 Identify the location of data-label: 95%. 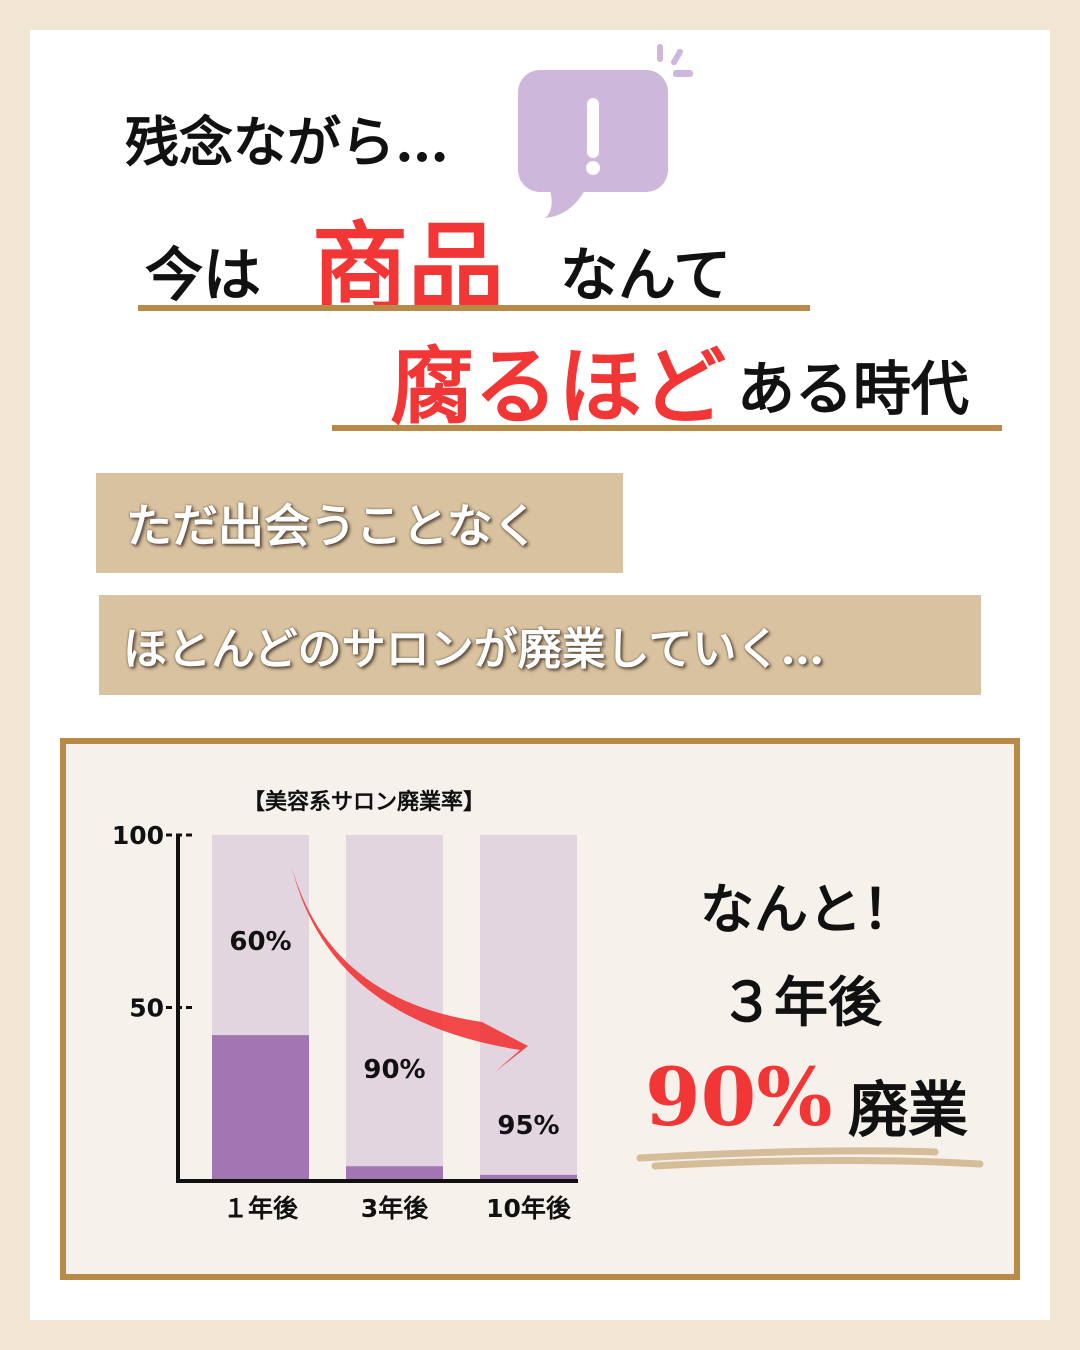
(528, 1126).